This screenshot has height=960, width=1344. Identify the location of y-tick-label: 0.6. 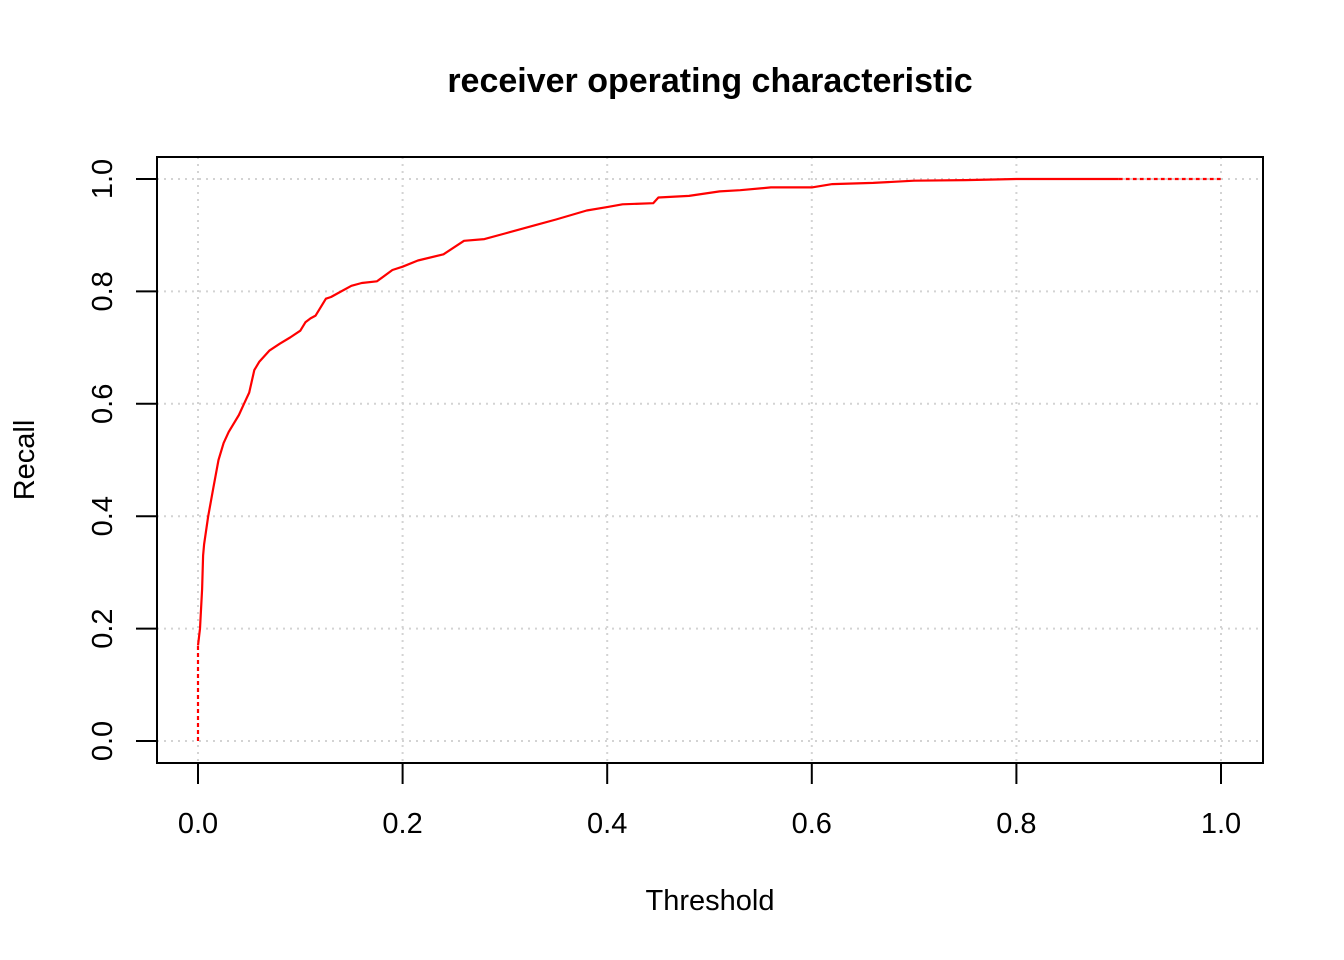
(103, 404).